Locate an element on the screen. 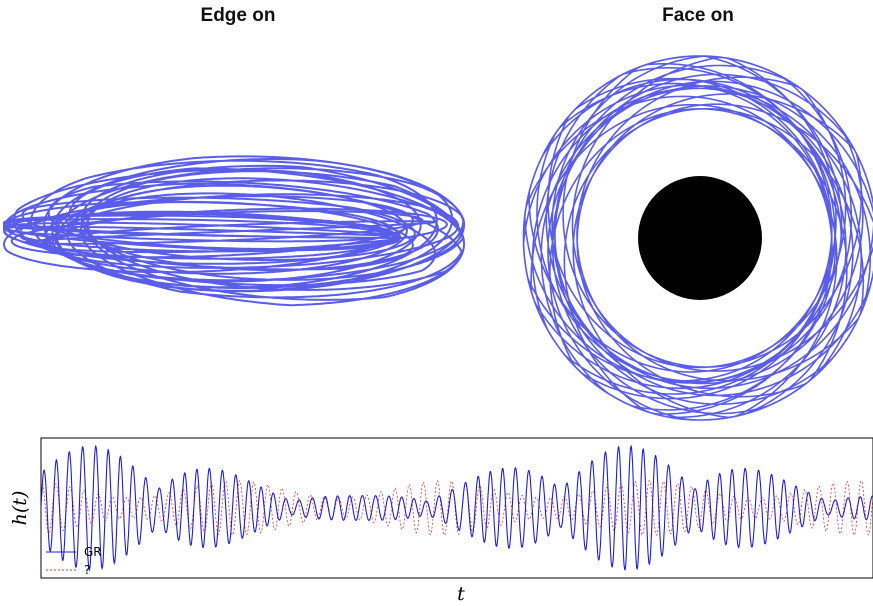 Image resolution: width=873 pixels, height=606 pixels. black-hole-disk is located at coordinates (700, 238).